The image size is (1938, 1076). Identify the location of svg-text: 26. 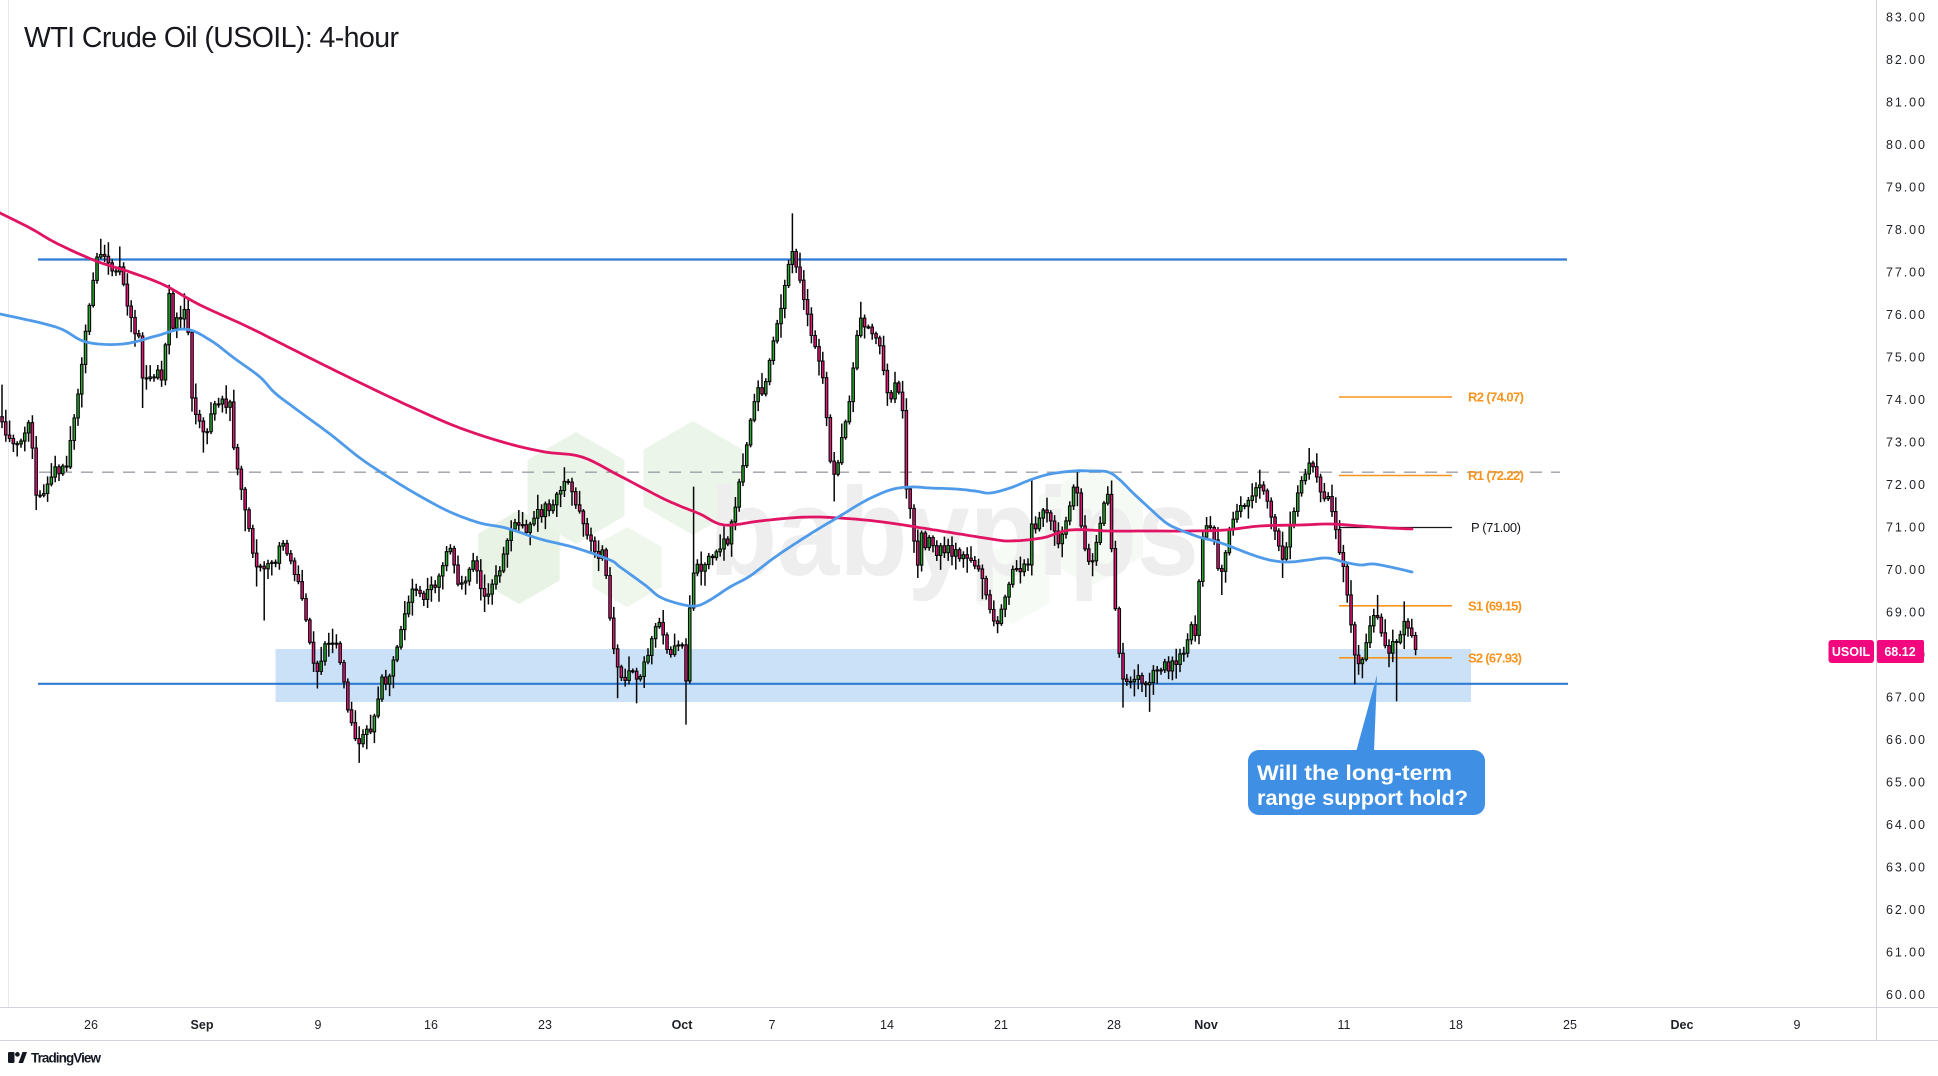
(91, 1025).